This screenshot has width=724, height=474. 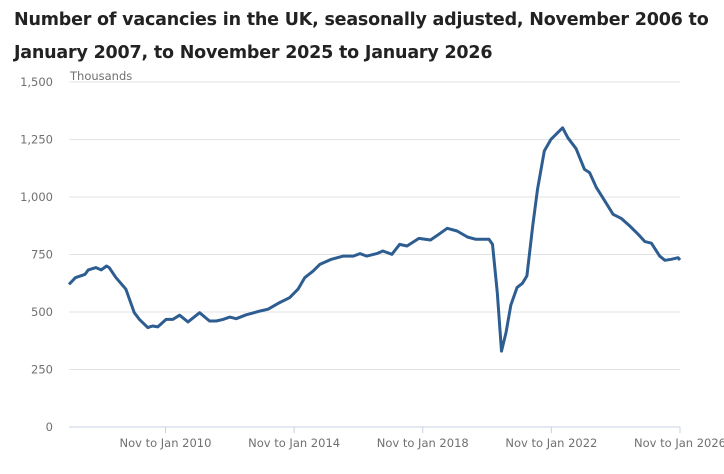 What do you see at coordinates (36, 82) in the screenshot?
I see `y-tick-label: 1,500` at bounding box center [36, 82].